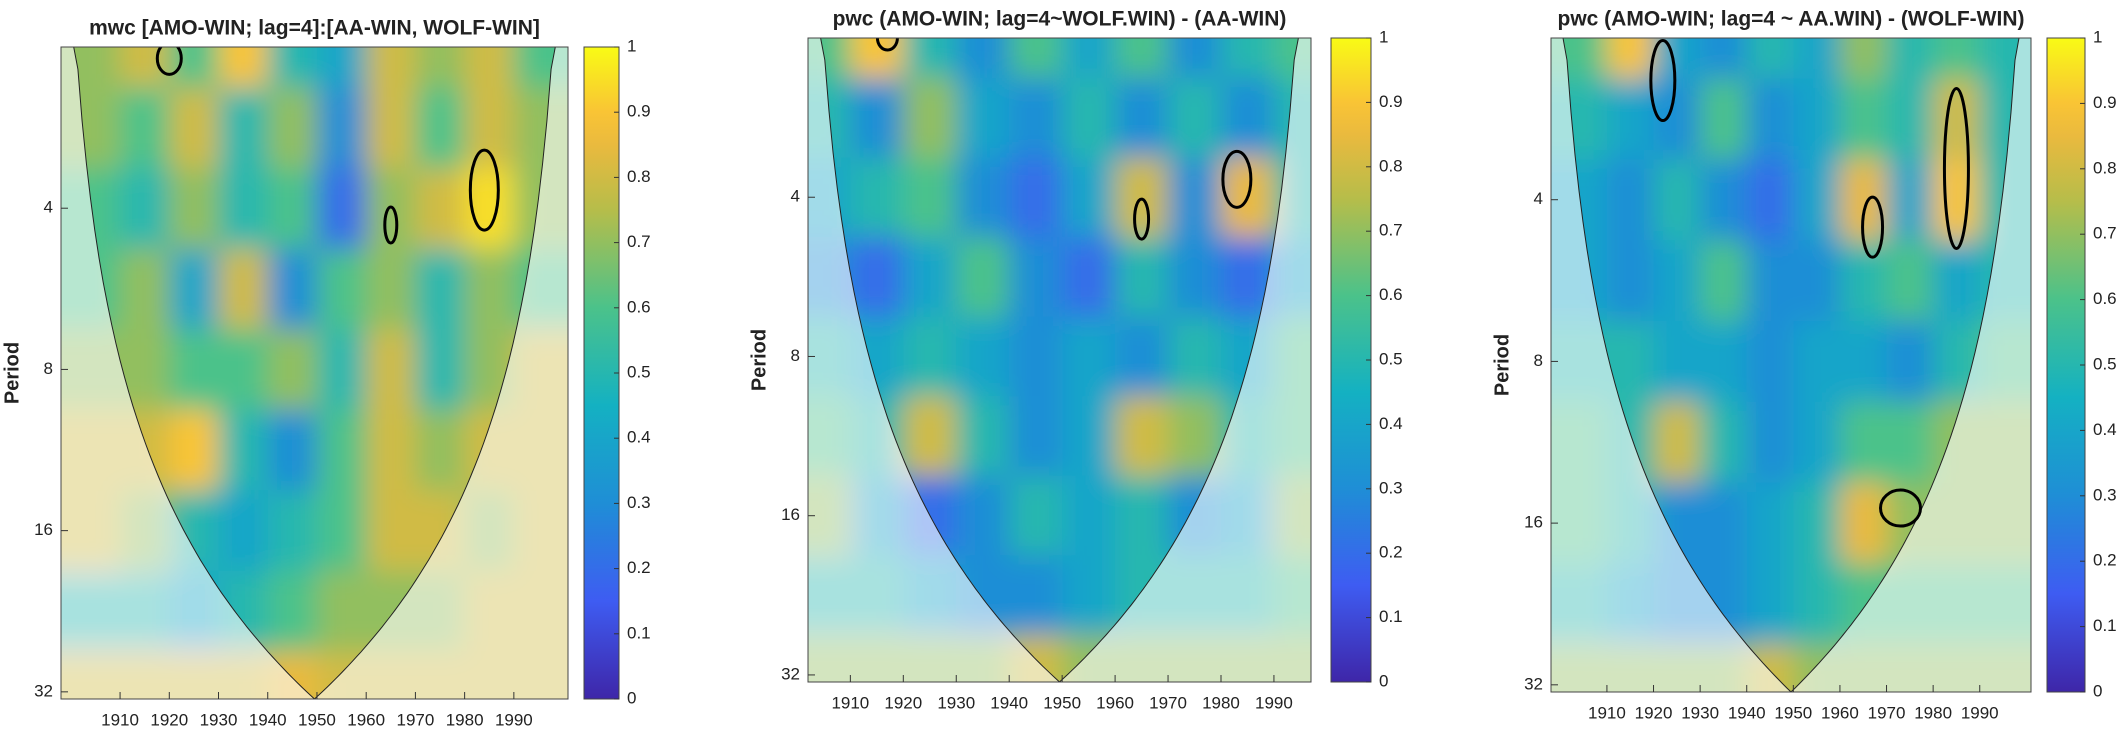 This screenshot has width=2119, height=749. What do you see at coordinates (2097, 690) in the screenshot?
I see `colorbar-tick-label: 0` at bounding box center [2097, 690].